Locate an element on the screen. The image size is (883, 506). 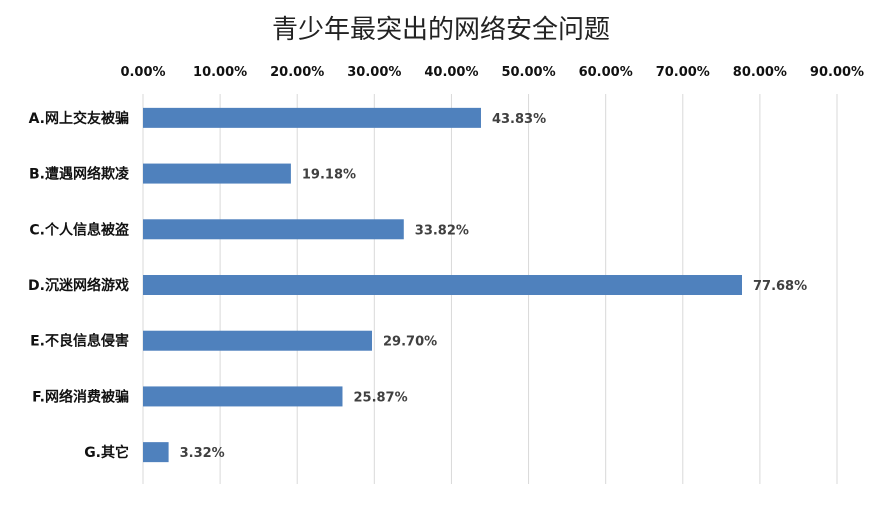
x-tick-label: 10.00% is located at coordinates (220, 72).